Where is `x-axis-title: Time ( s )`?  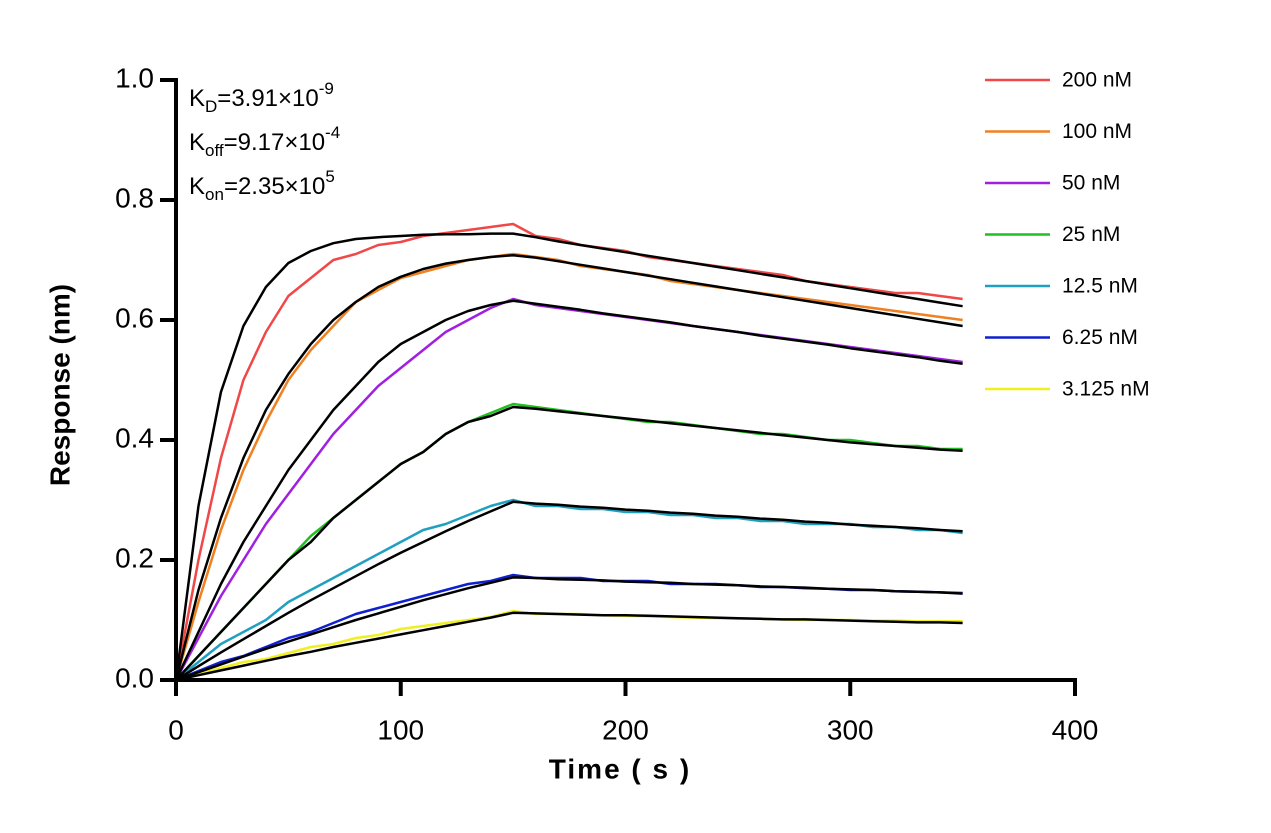 x-axis-title: Time ( s ) is located at coordinates (620, 768).